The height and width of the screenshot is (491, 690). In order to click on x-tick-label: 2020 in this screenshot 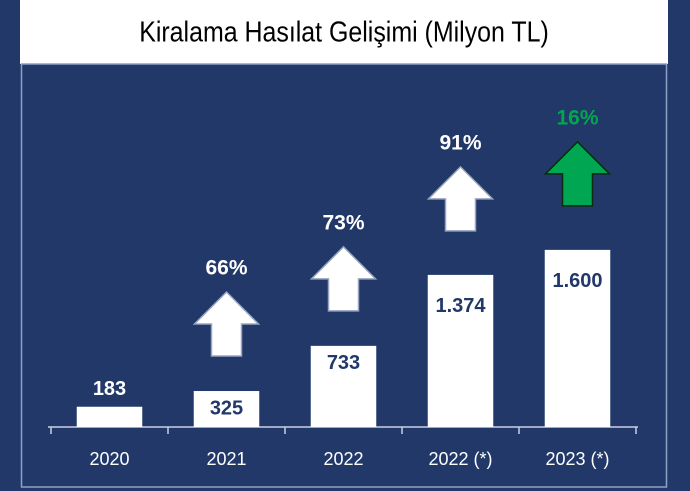, I will do `click(109, 459)`.